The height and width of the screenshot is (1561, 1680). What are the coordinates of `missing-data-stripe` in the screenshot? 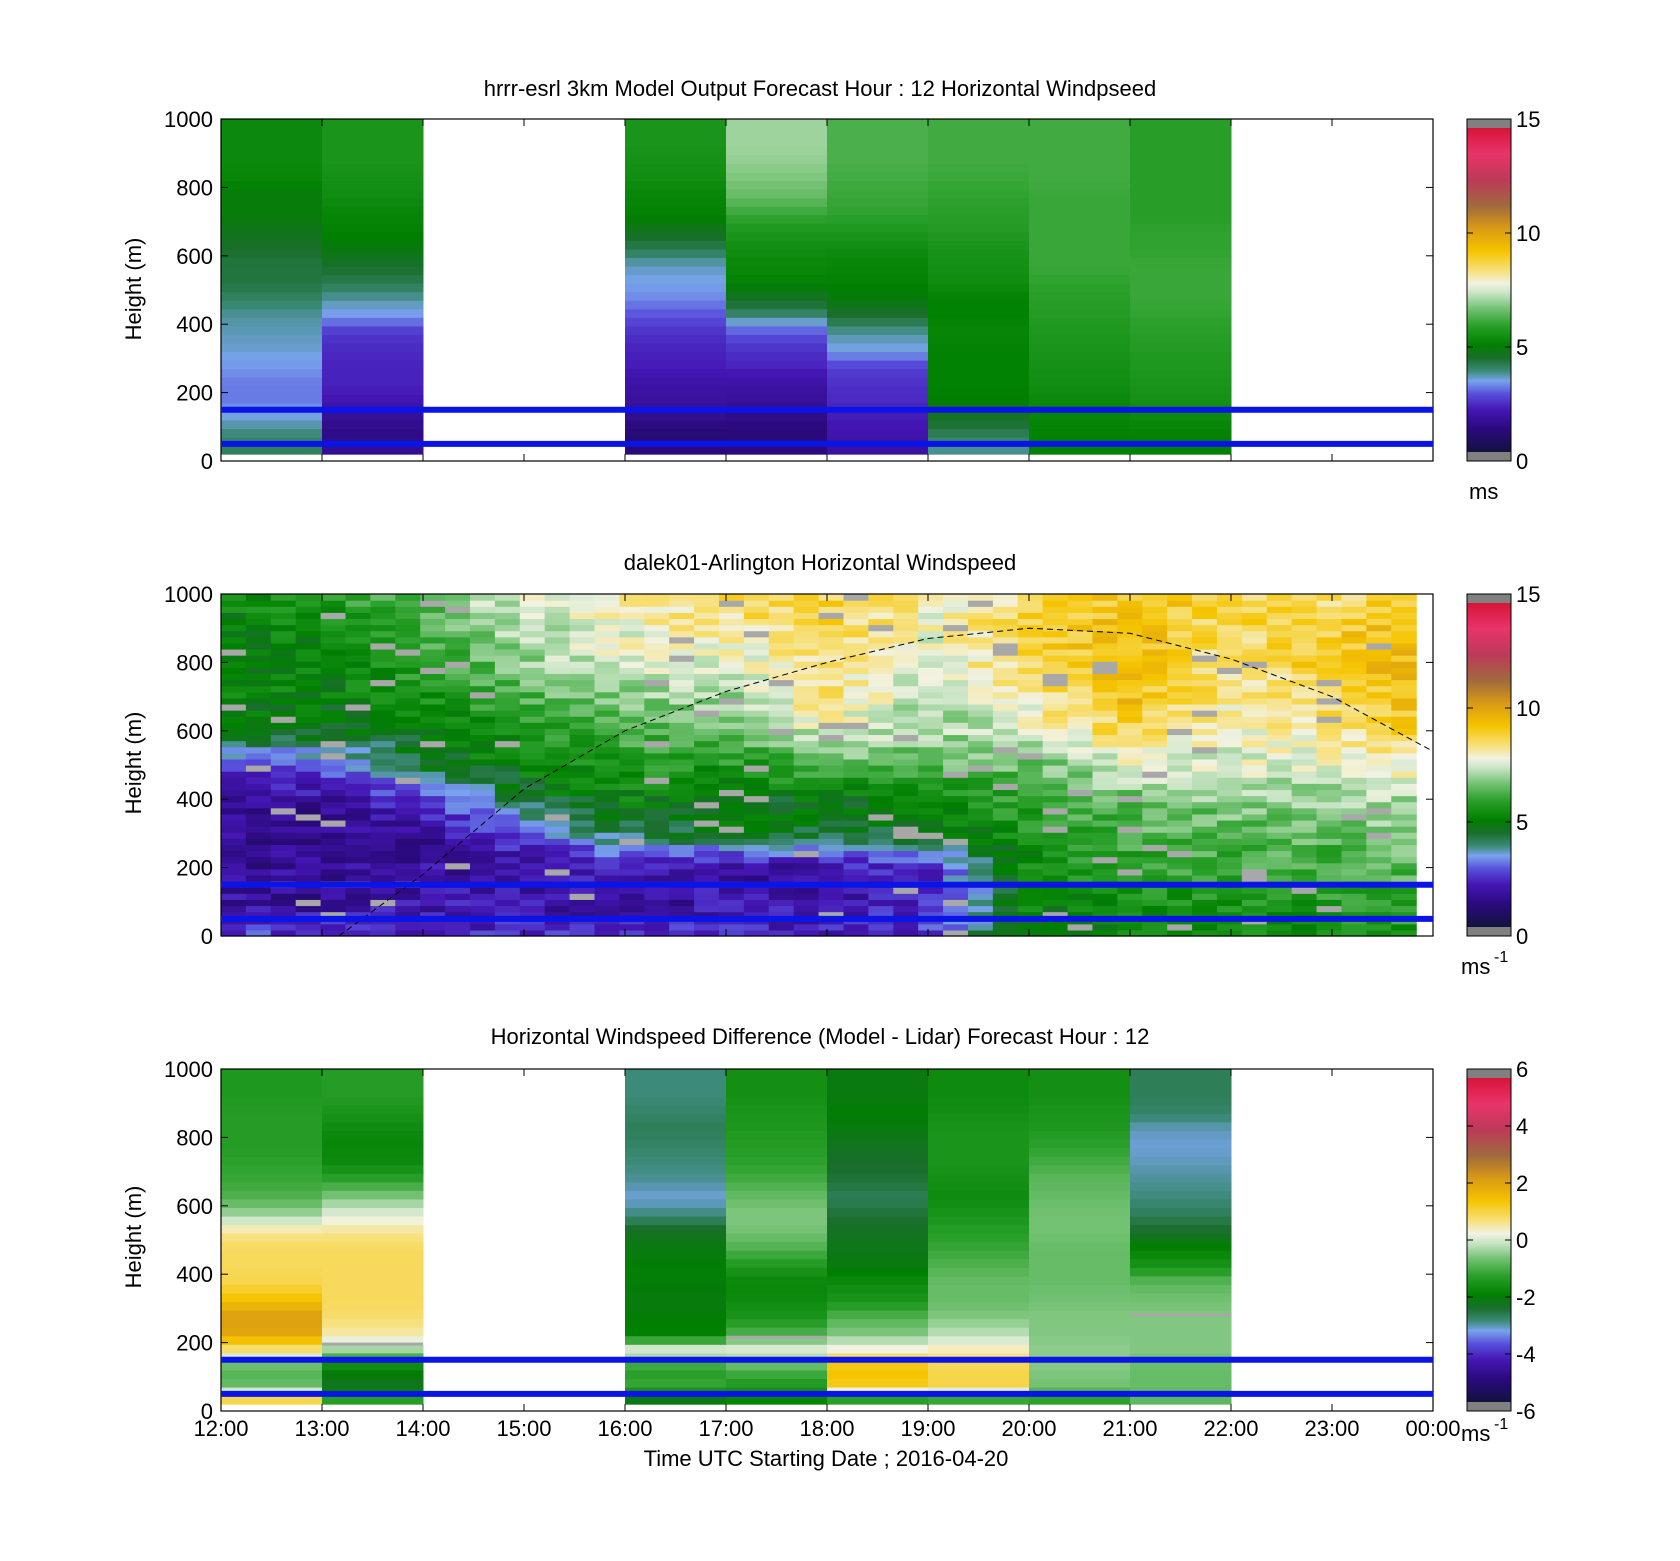 It's located at (372, 1344).